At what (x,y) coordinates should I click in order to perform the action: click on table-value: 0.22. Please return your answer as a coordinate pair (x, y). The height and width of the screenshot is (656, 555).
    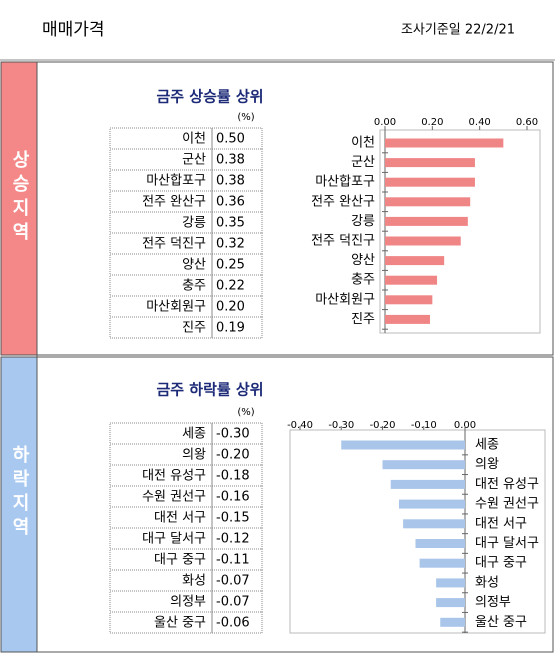
    Looking at the image, I should click on (230, 286).